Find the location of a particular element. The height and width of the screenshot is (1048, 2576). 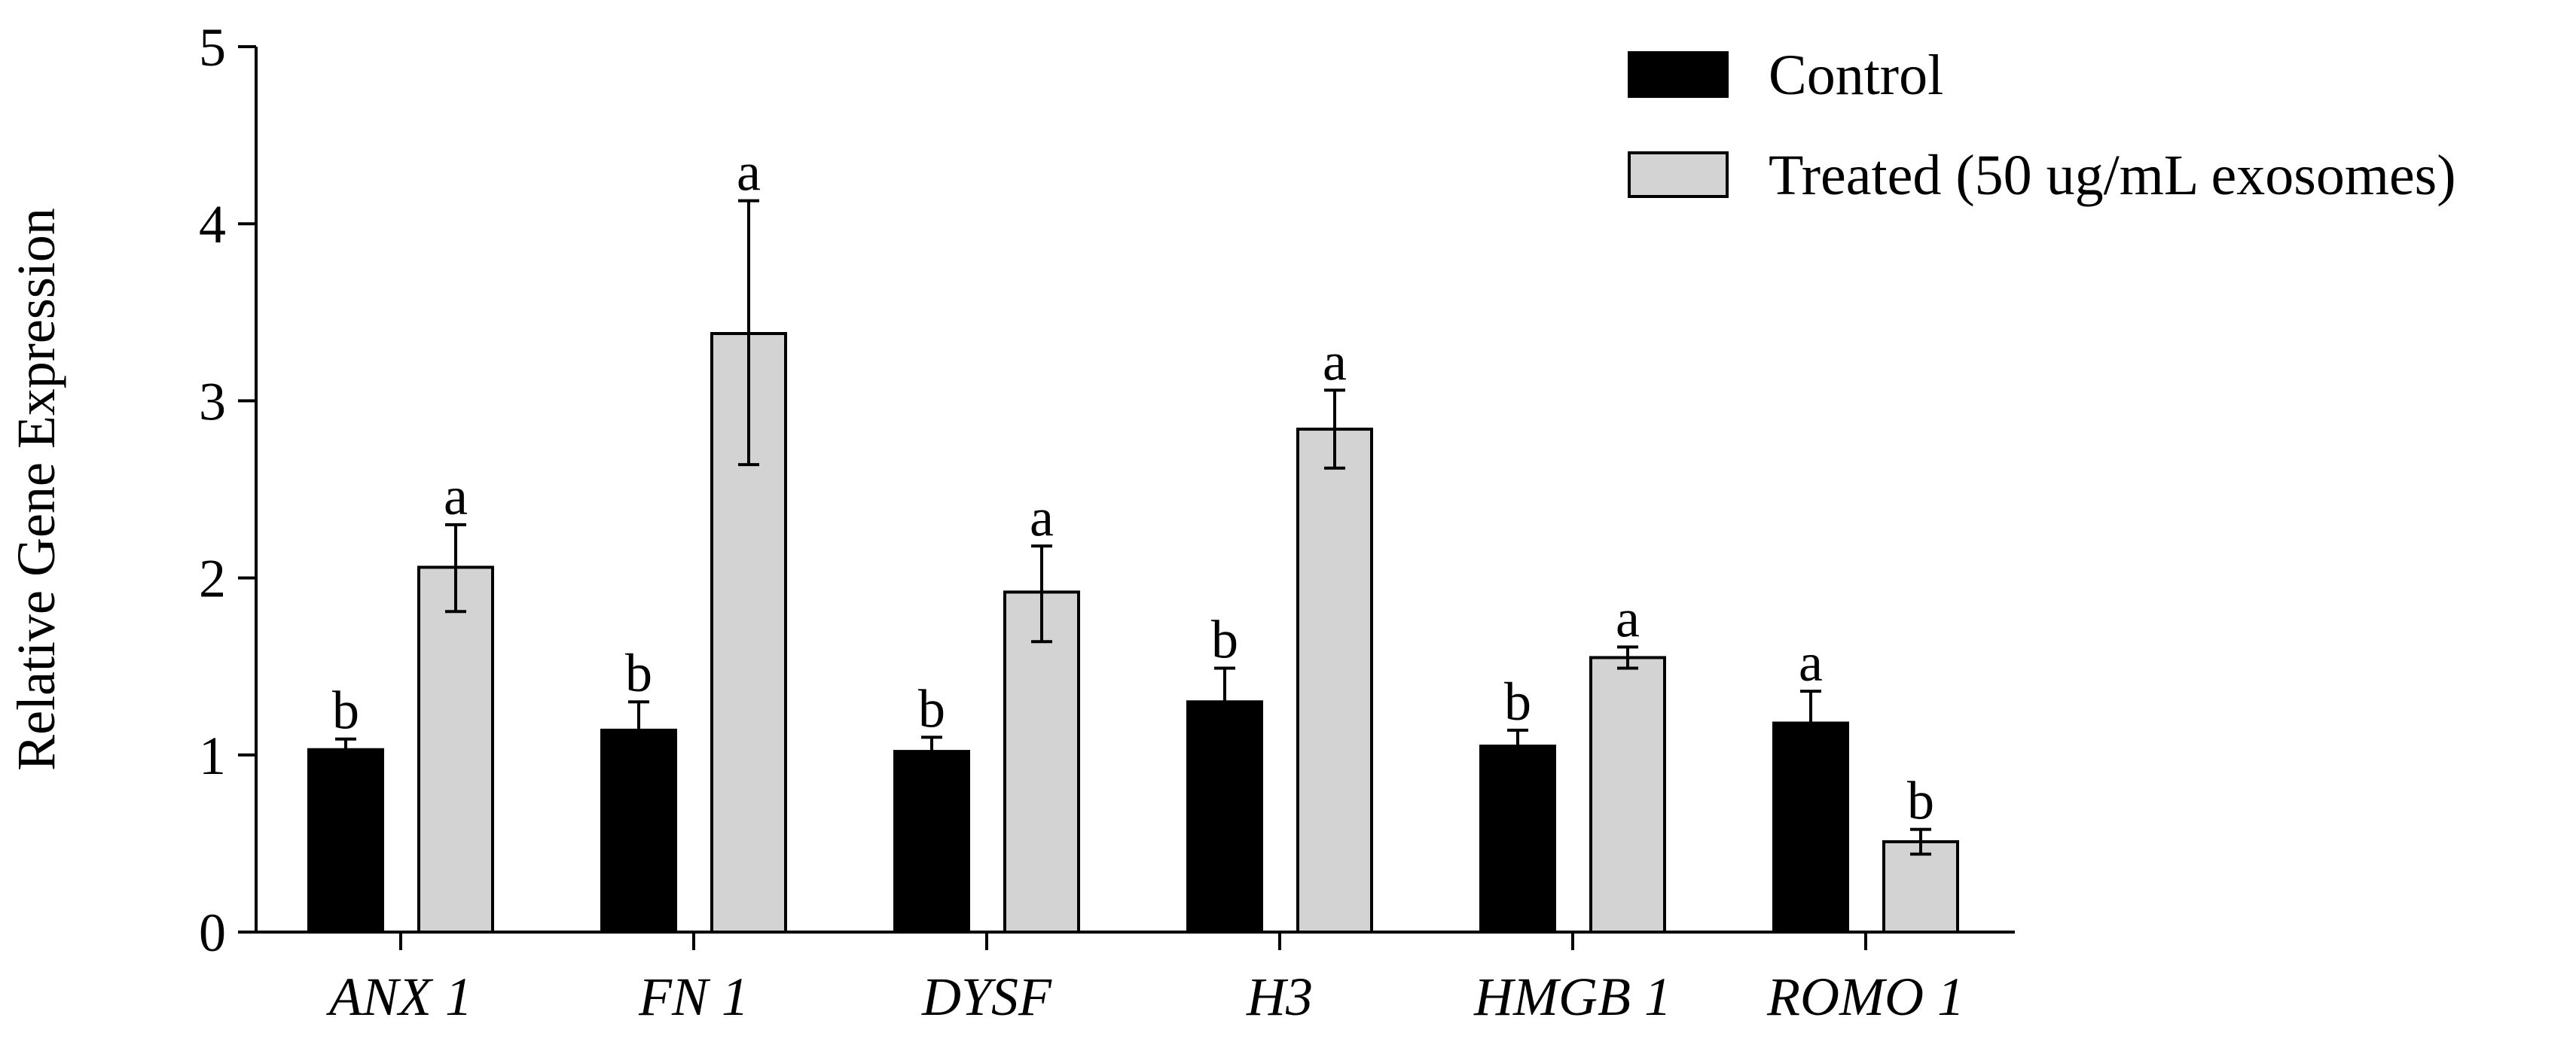

legend-swatch-control is located at coordinates (1679, 74).